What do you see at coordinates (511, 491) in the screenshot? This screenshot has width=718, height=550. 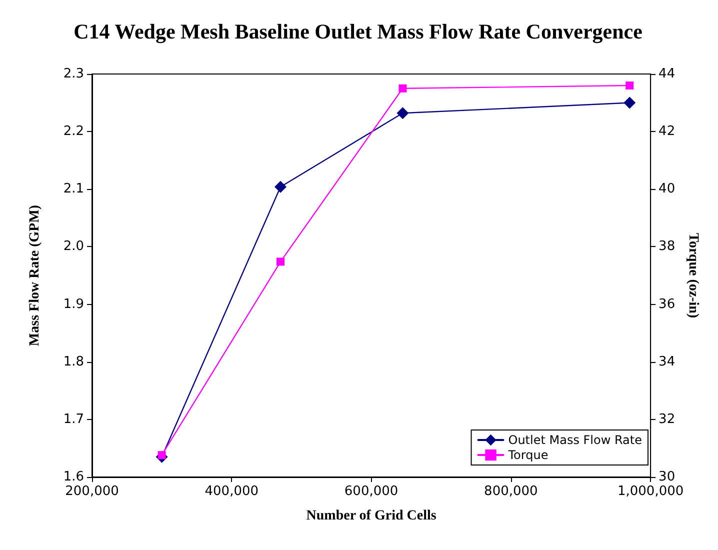 I see `x-tick-label: 800,000` at bounding box center [511, 491].